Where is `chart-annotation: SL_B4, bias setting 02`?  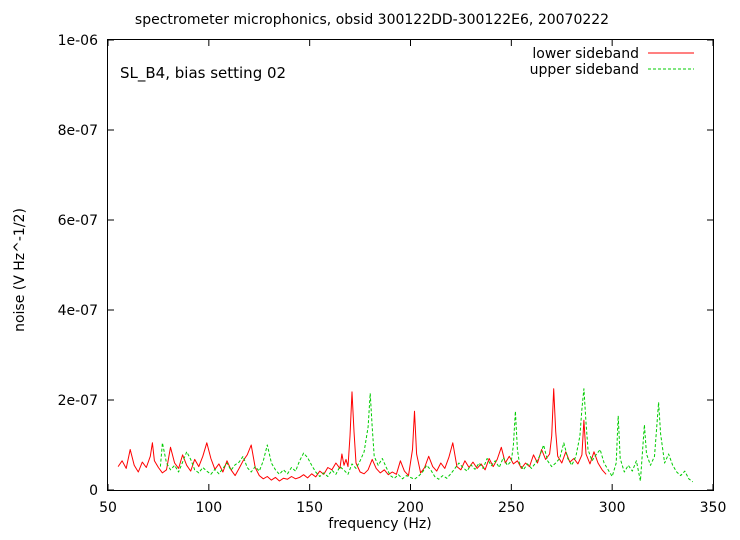
chart-annotation: SL_B4, bias setting 02 is located at coordinates (203, 73).